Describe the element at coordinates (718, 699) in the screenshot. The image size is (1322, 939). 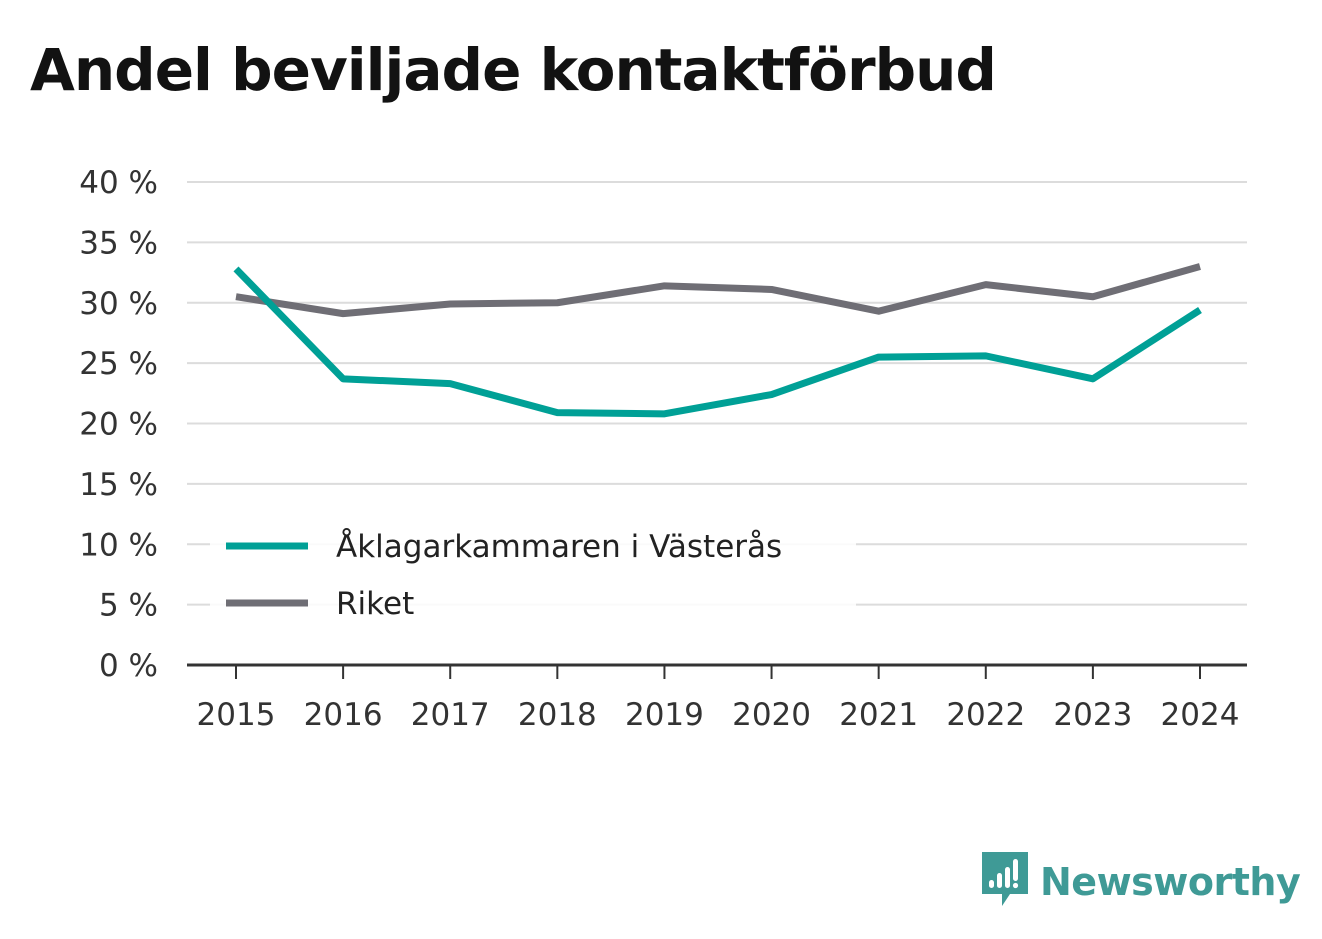
I see `x-axis-tick-labels: 2015 2016 2017 2018 2019 2020 2021 2022 2023 2024` at that location.